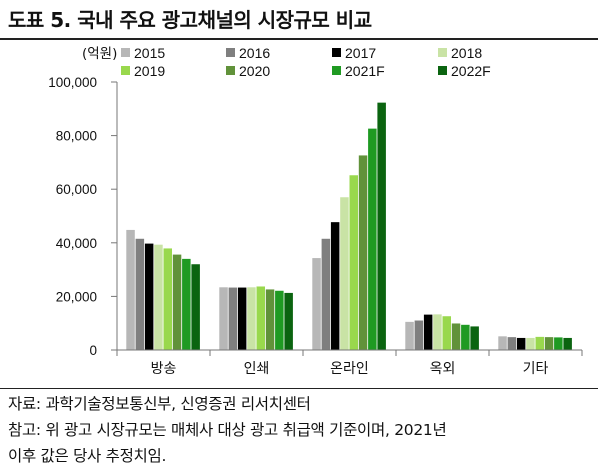  What do you see at coordinates (190, 20) in the screenshot?
I see `chart-title: 도표 5. 국내 주요 광고채널의 시장규모 비교` at bounding box center [190, 20].